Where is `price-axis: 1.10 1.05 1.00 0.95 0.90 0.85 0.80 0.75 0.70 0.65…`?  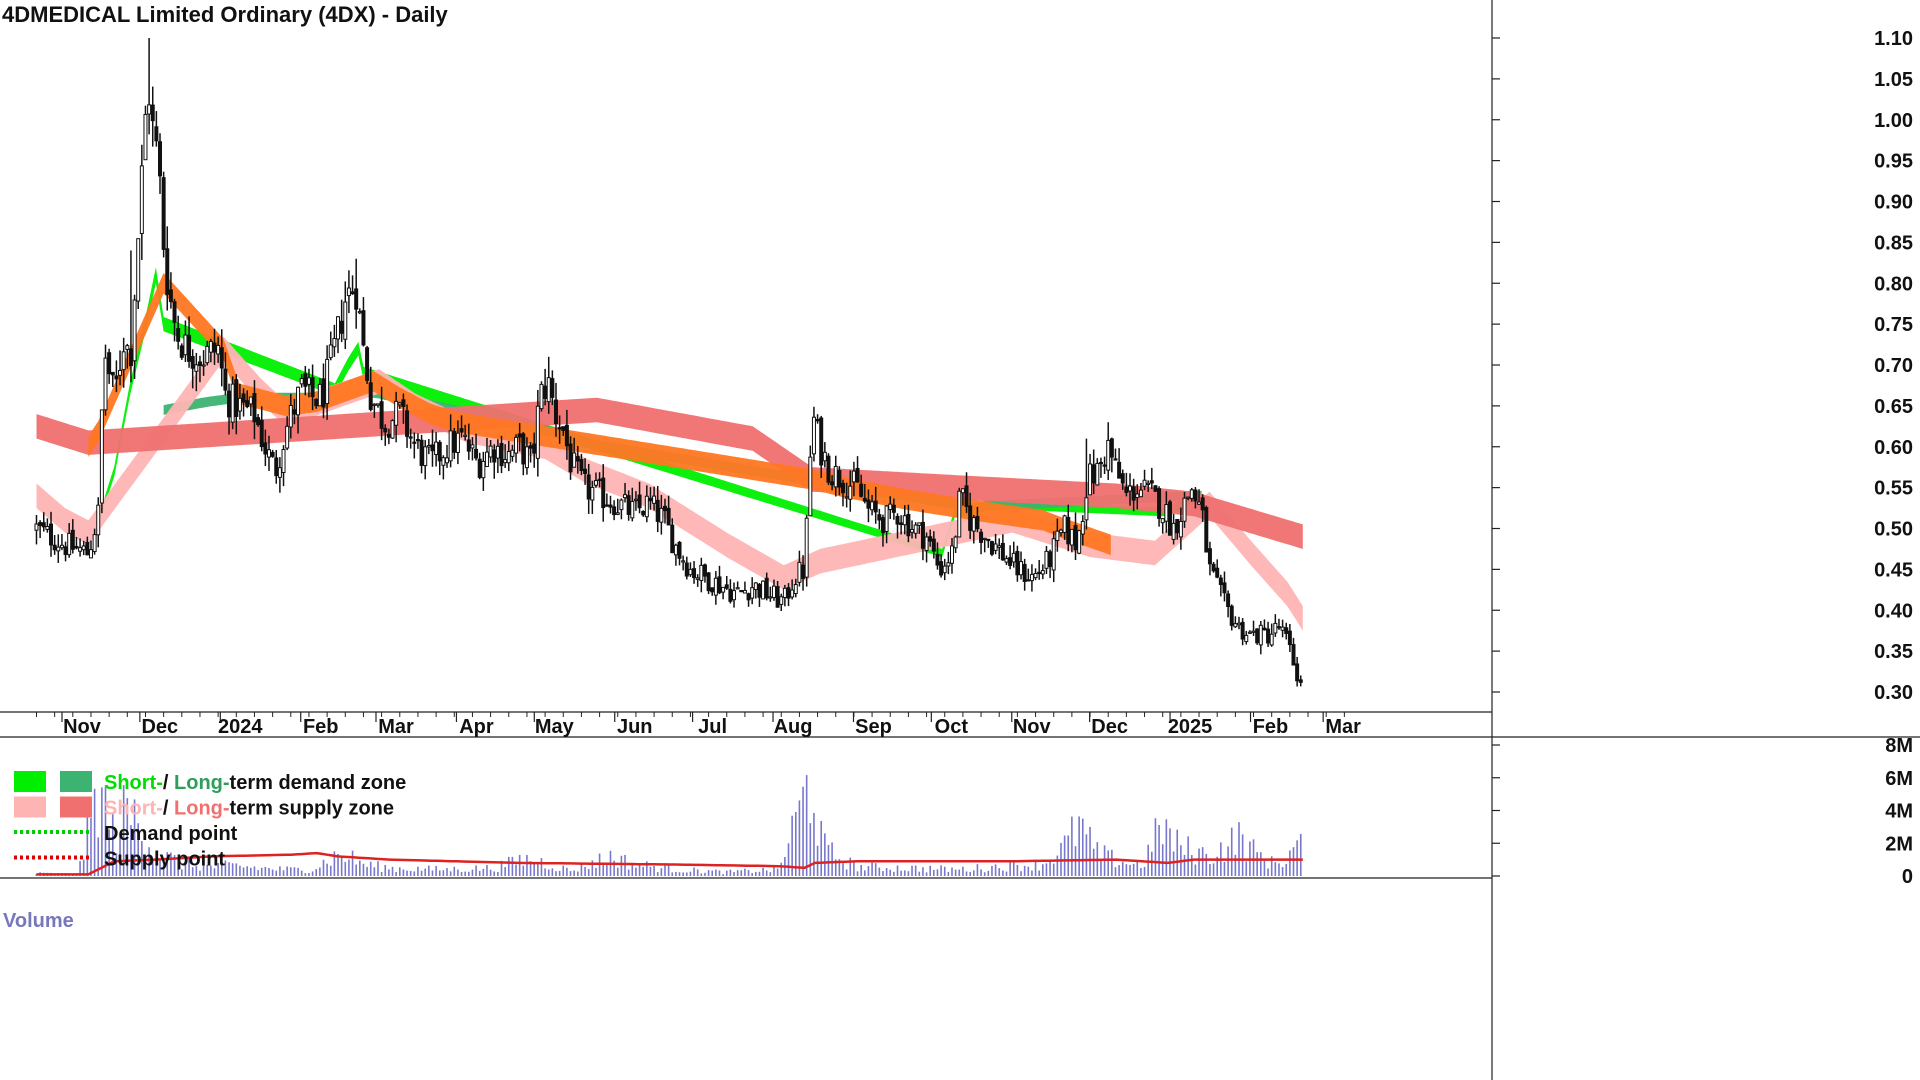 price-axis: 1.10 1.05 1.00 0.95 0.90 0.85 0.80 0.75 0.70 0.65… is located at coordinates (1702, 366).